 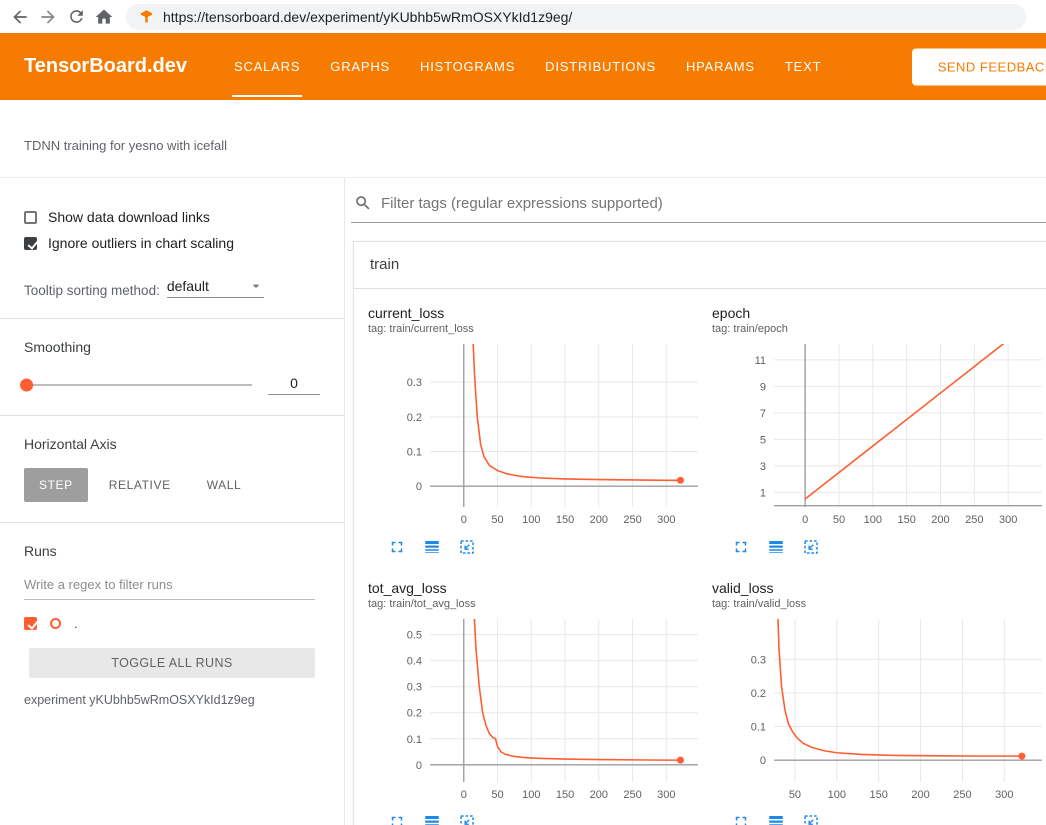 What do you see at coordinates (360, 66) in the screenshot?
I see `tab-graphs: GRAPHS` at bounding box center [360, 66].